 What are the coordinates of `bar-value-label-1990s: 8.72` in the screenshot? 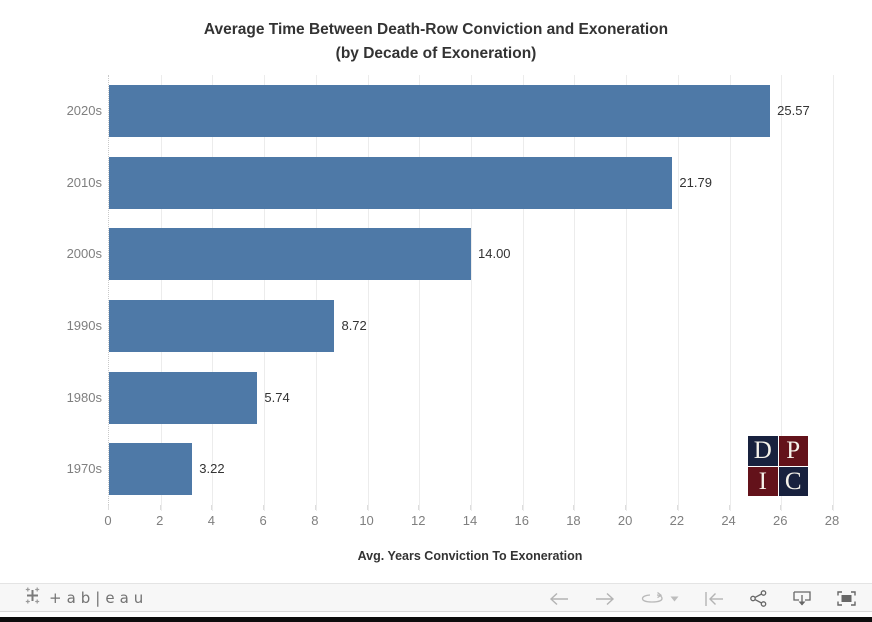 It's located at (354, 325).